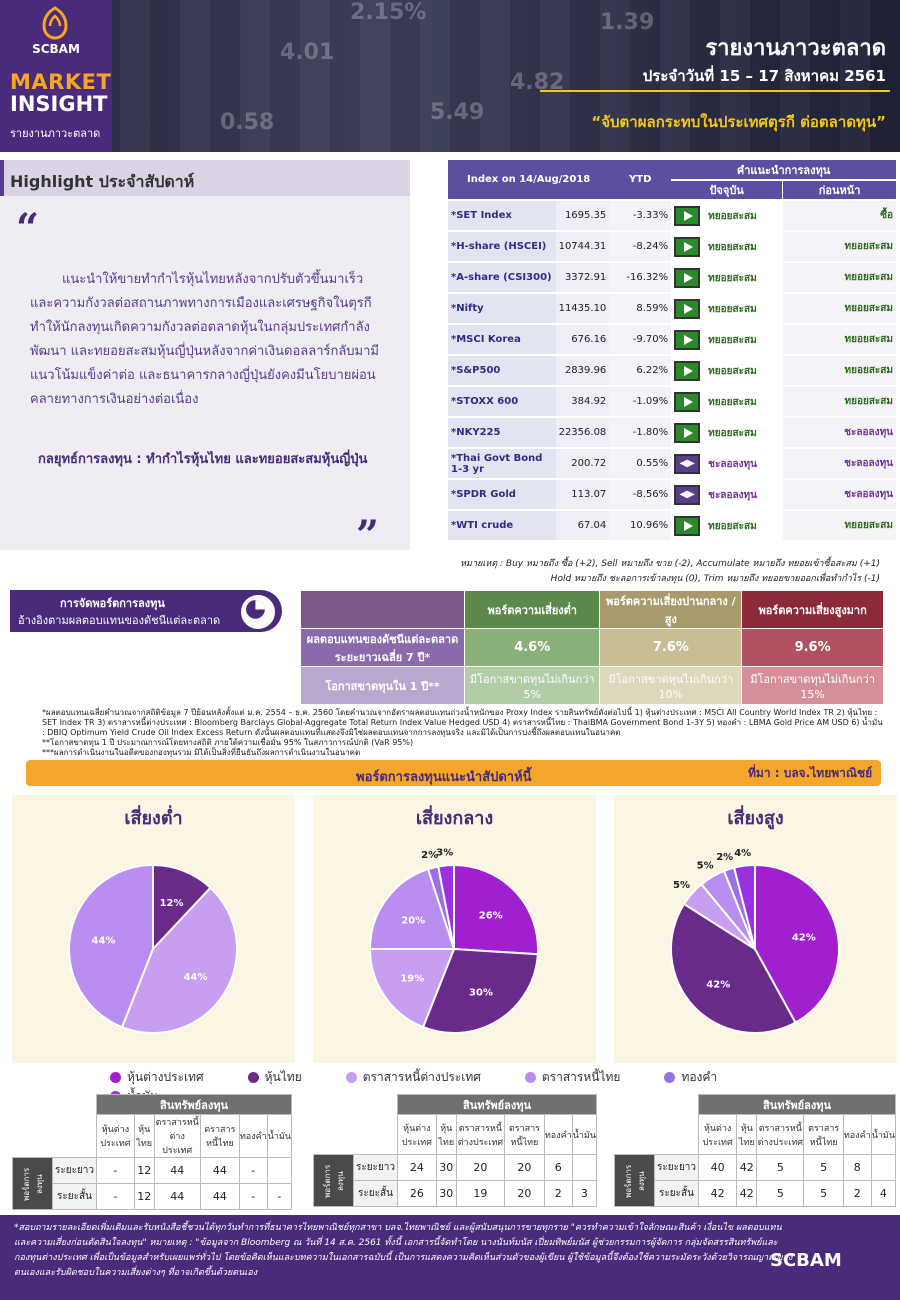 The image size is (900, 1300). I want to click on current-header: ปัจจุบัน, so click(727, 190).